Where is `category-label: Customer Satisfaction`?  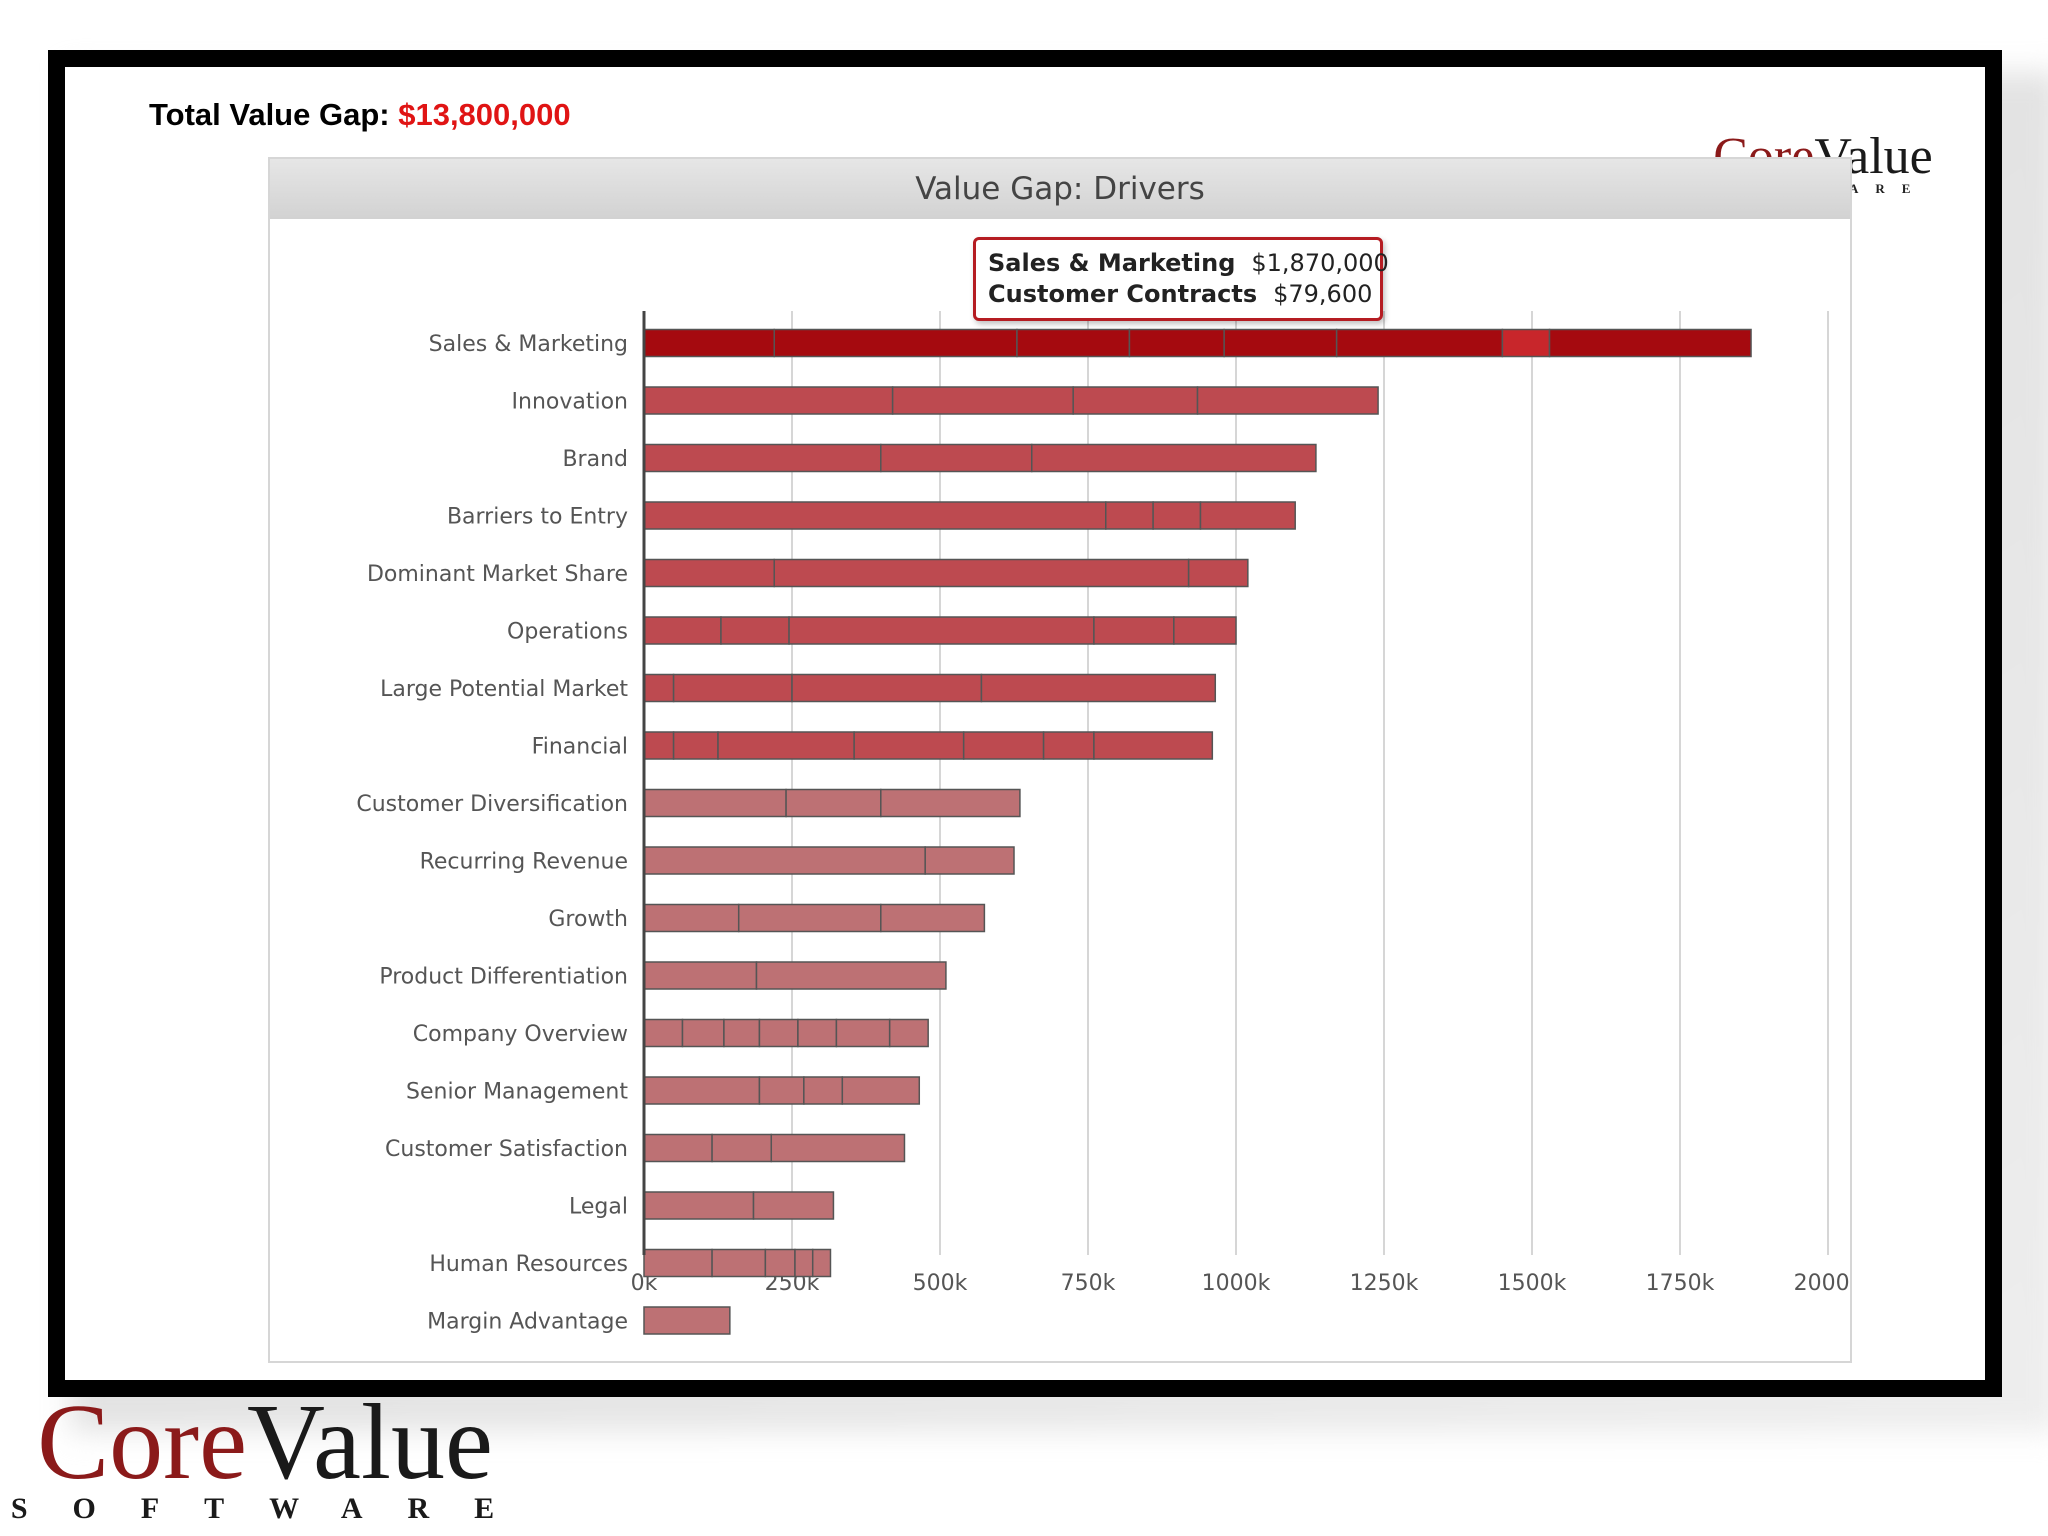 category-label: Customer Satisfaction is located at coordinates (506, 1149).